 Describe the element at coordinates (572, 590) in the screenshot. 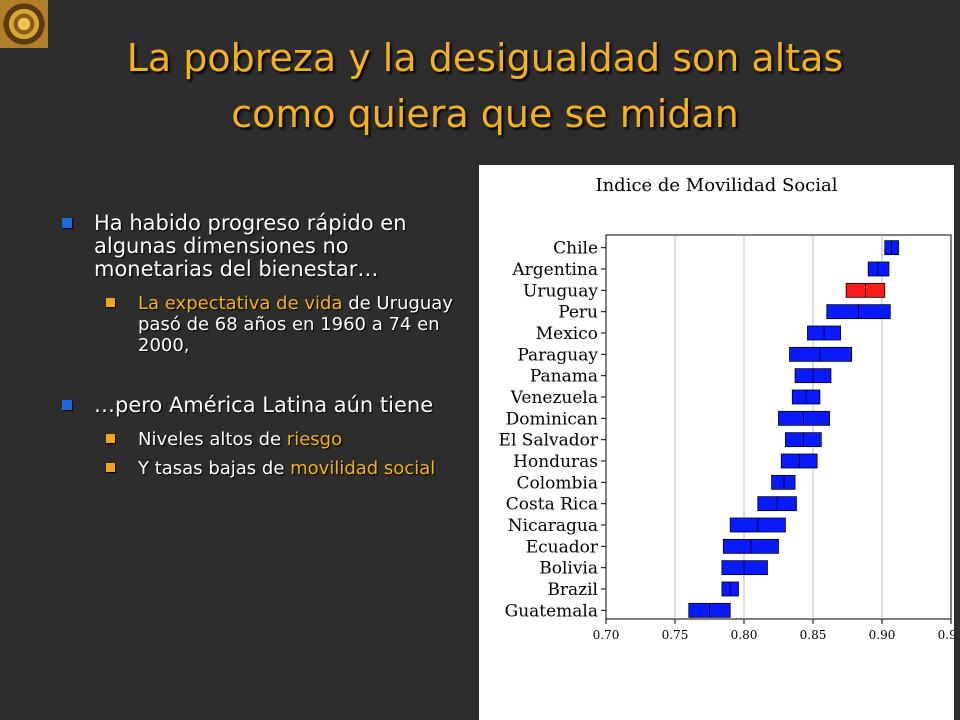

I see `category-label: Brazil` at that location.